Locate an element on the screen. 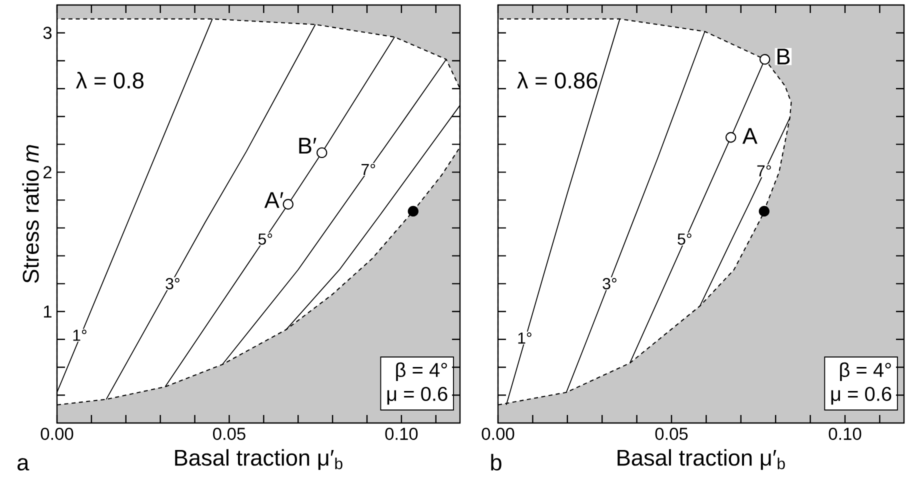  y-tick-label: 2 is located at coordinates (48, 172).